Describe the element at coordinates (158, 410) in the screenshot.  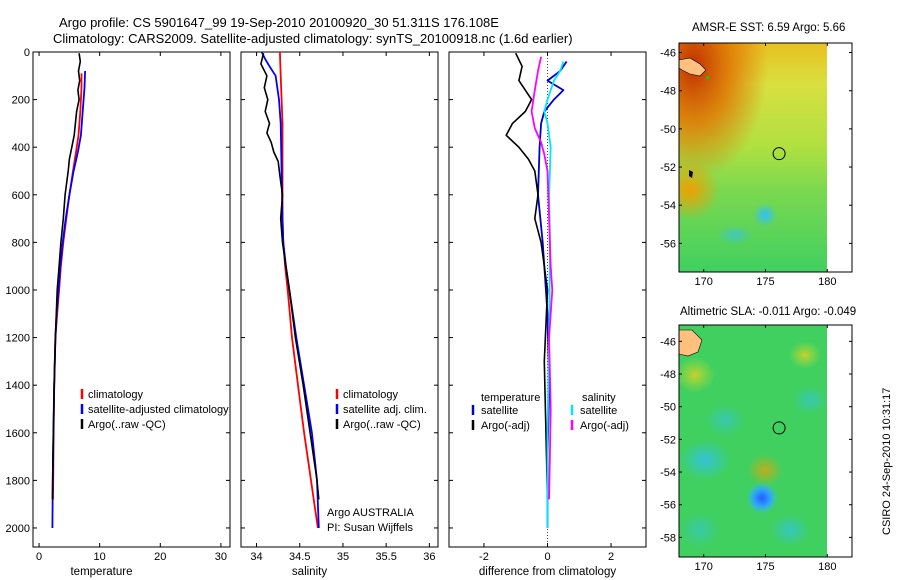
I see `legend-label: satellite-adjusted climatology` at that location.